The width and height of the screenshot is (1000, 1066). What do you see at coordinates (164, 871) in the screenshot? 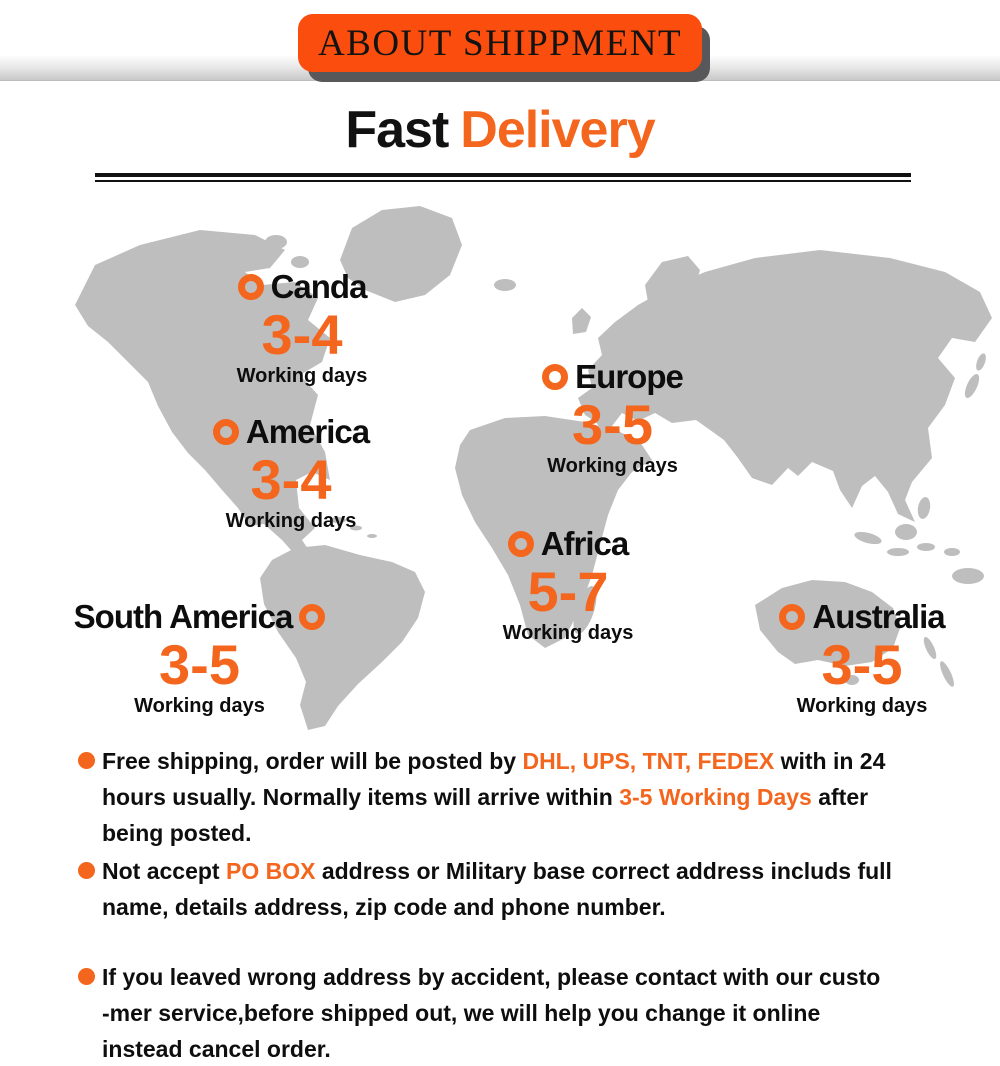
I see `note-text: Not accept` at bounding box center [164, 871].